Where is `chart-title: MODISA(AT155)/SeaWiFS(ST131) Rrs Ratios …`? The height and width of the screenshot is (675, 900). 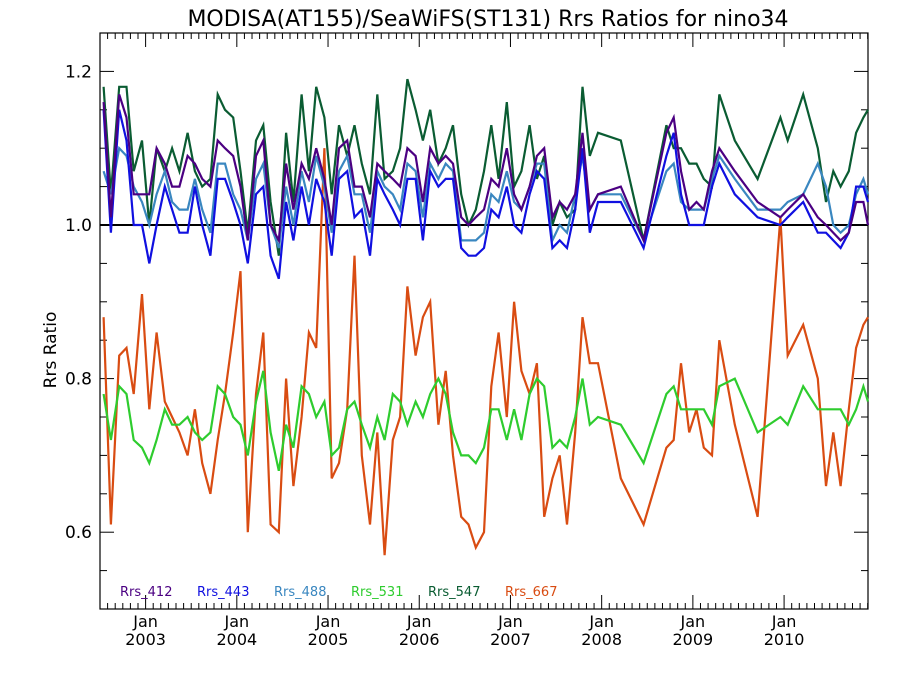 chart-title: MODISA(AT155)/SeaWiFS(ST131) Rrs Ratios … is located at coordinates (487, 19).